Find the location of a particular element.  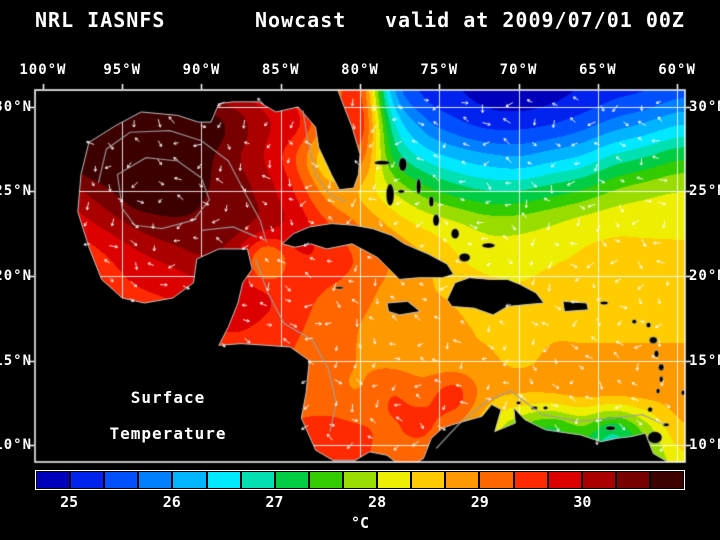

colorbar-unit-label: °C is located at coordinates (360, 523).